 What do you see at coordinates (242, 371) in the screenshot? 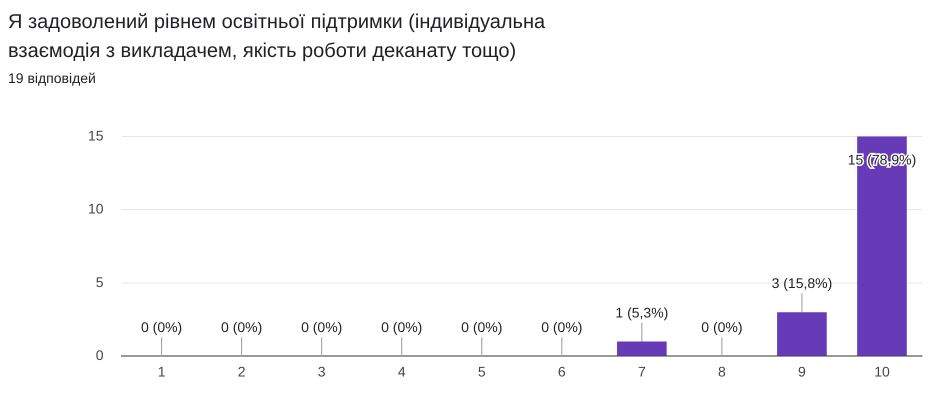
I see `x-tick-label: 2` at bounding box center [242, 371].